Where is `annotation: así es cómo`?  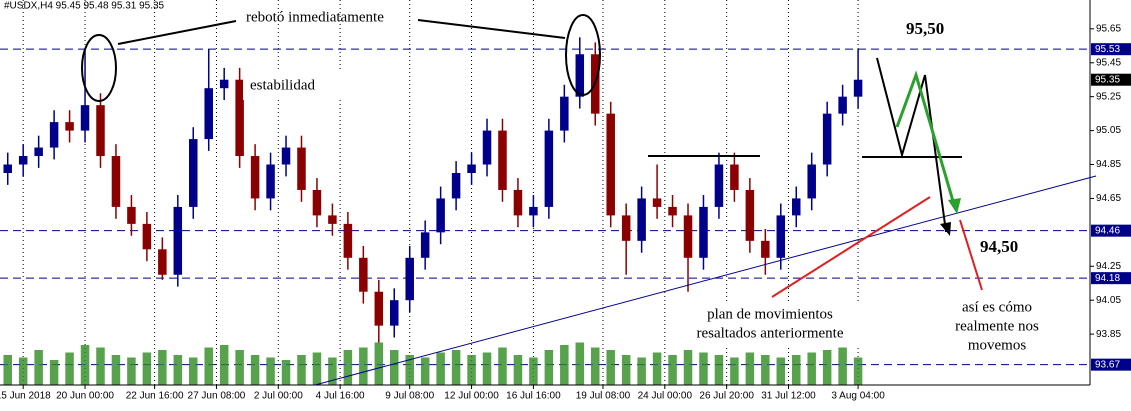
annotation: así es cómo is located at coordinates (997, 307).